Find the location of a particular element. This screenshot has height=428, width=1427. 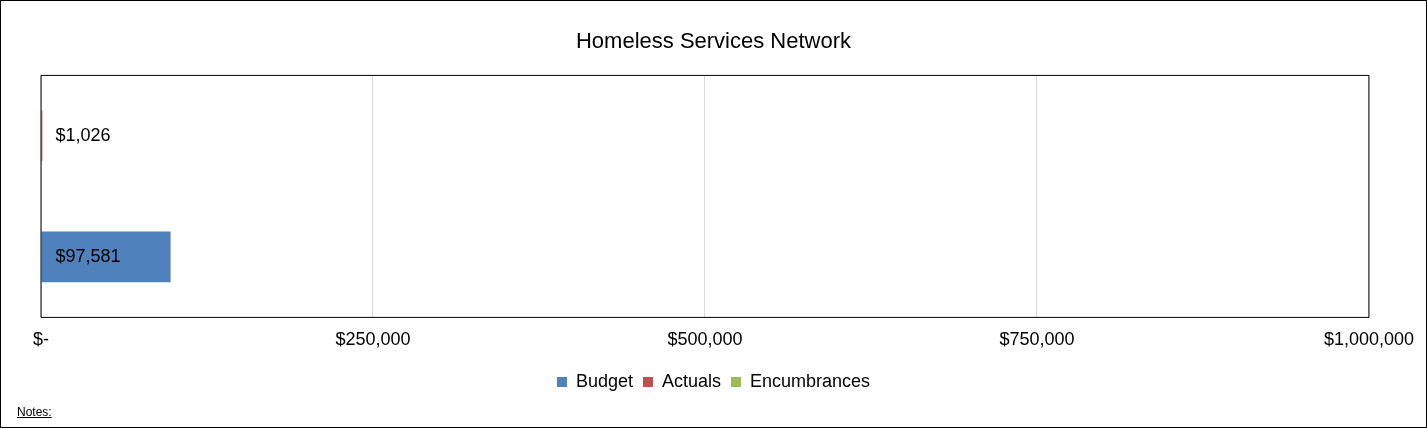

x-tick-label: $750,000 is located at coordinates (1037, 339).